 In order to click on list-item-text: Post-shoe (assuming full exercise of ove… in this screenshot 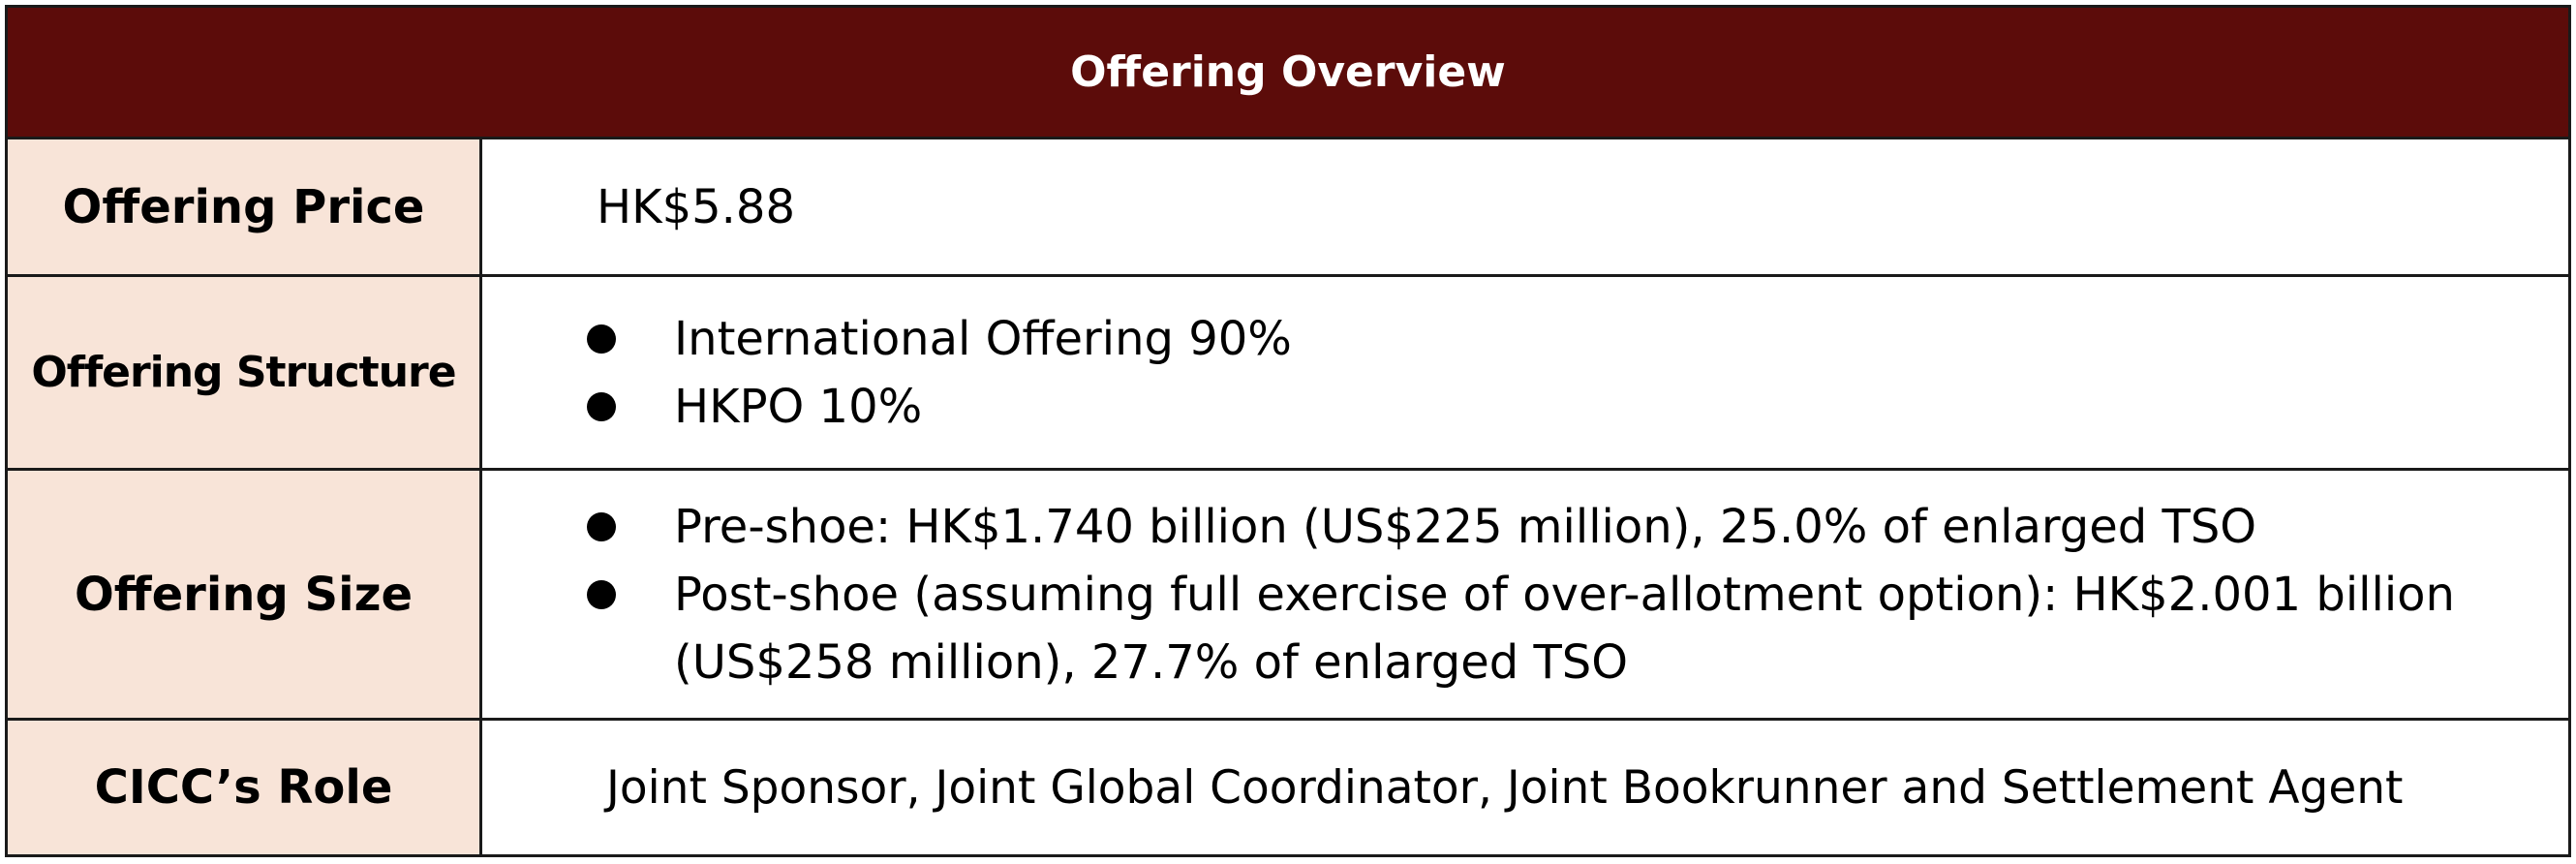, I will do `click(1564, 628)`.